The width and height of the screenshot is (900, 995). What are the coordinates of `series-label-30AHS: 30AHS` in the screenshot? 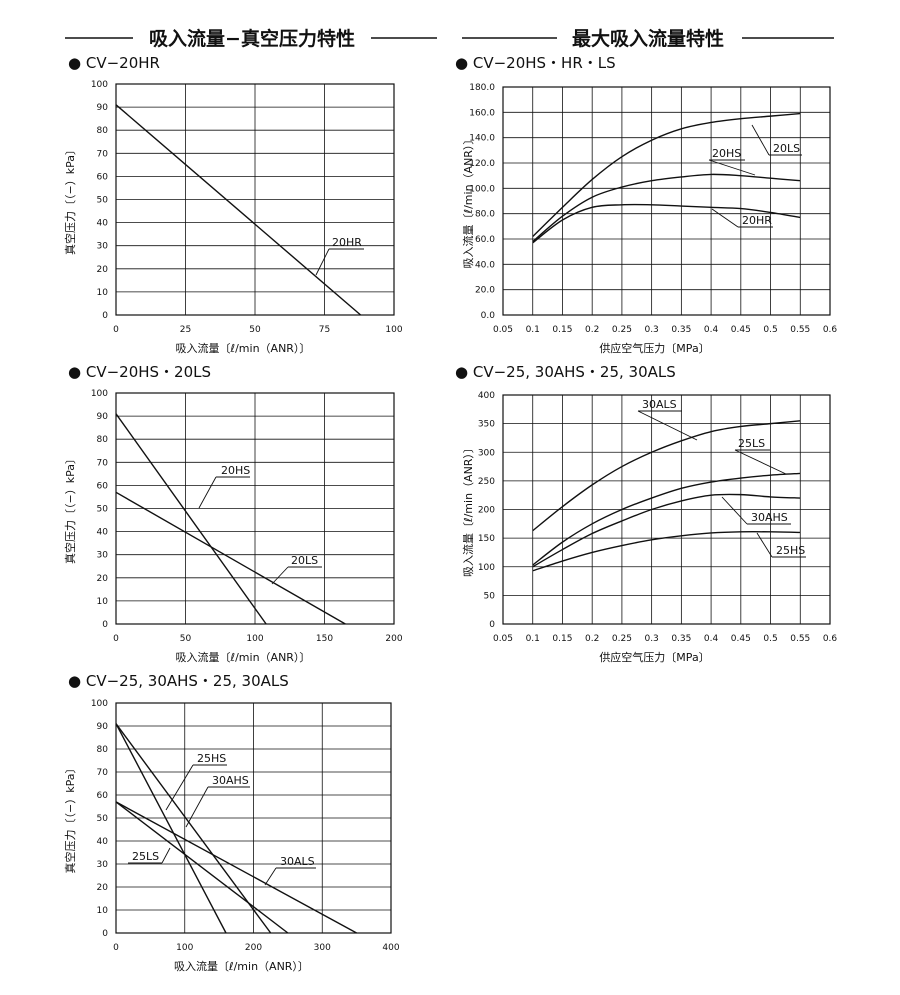 It's located at (769, 517).